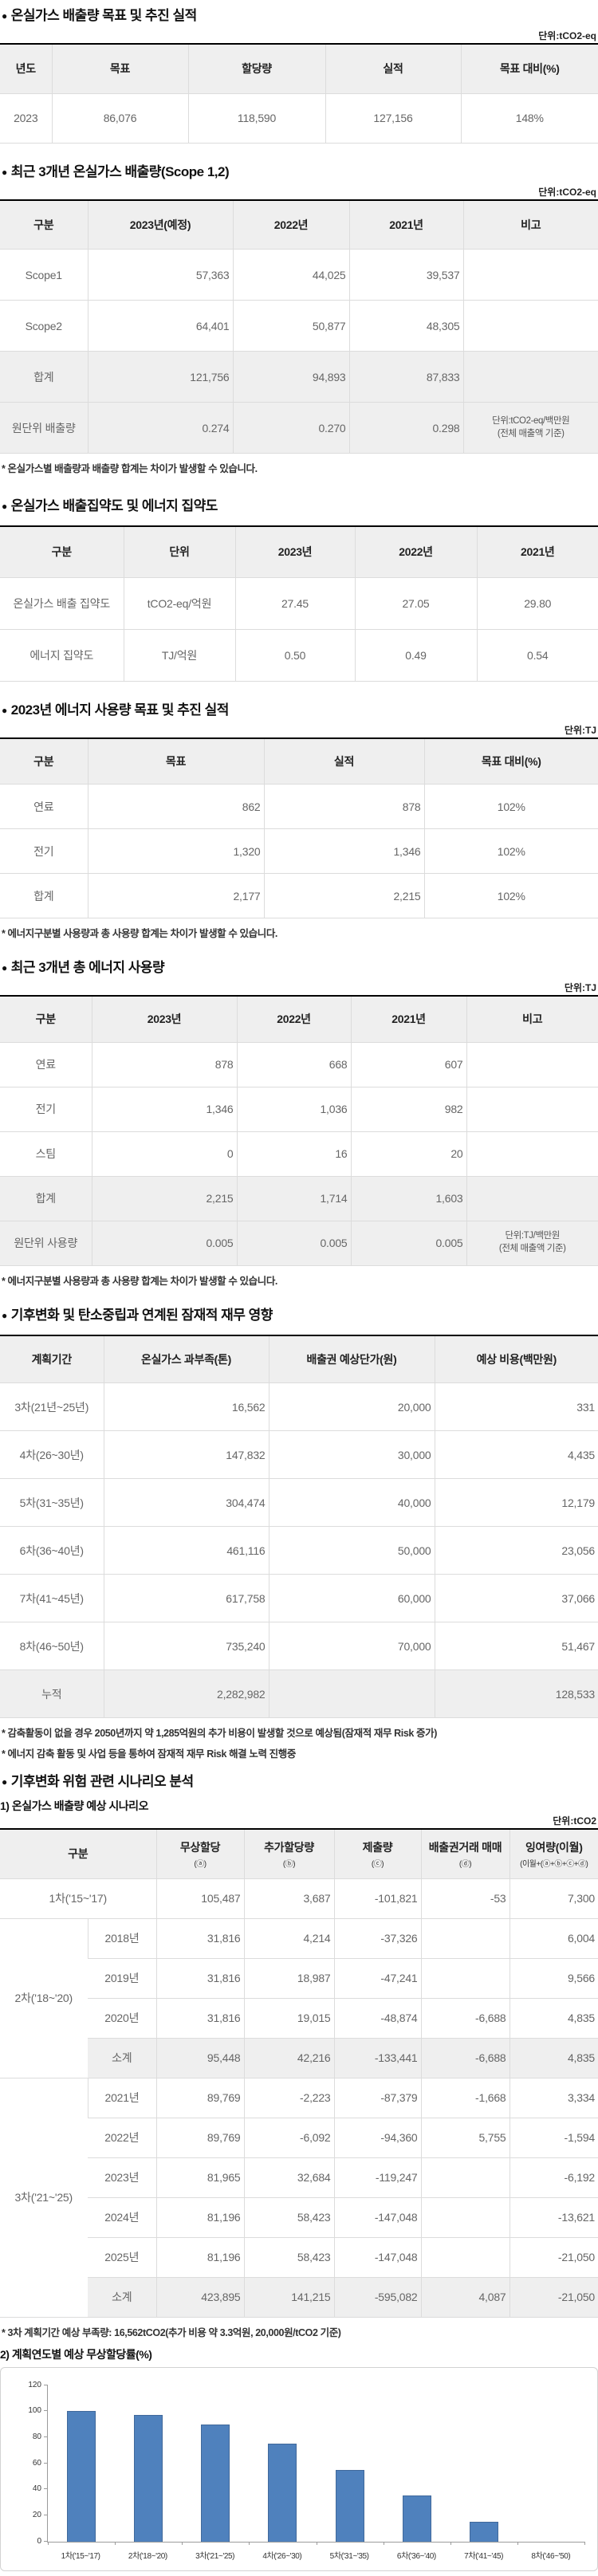  Describe the element at coordinates (344, 761) in the screenshot. I see `column-header: 실적` at that location.